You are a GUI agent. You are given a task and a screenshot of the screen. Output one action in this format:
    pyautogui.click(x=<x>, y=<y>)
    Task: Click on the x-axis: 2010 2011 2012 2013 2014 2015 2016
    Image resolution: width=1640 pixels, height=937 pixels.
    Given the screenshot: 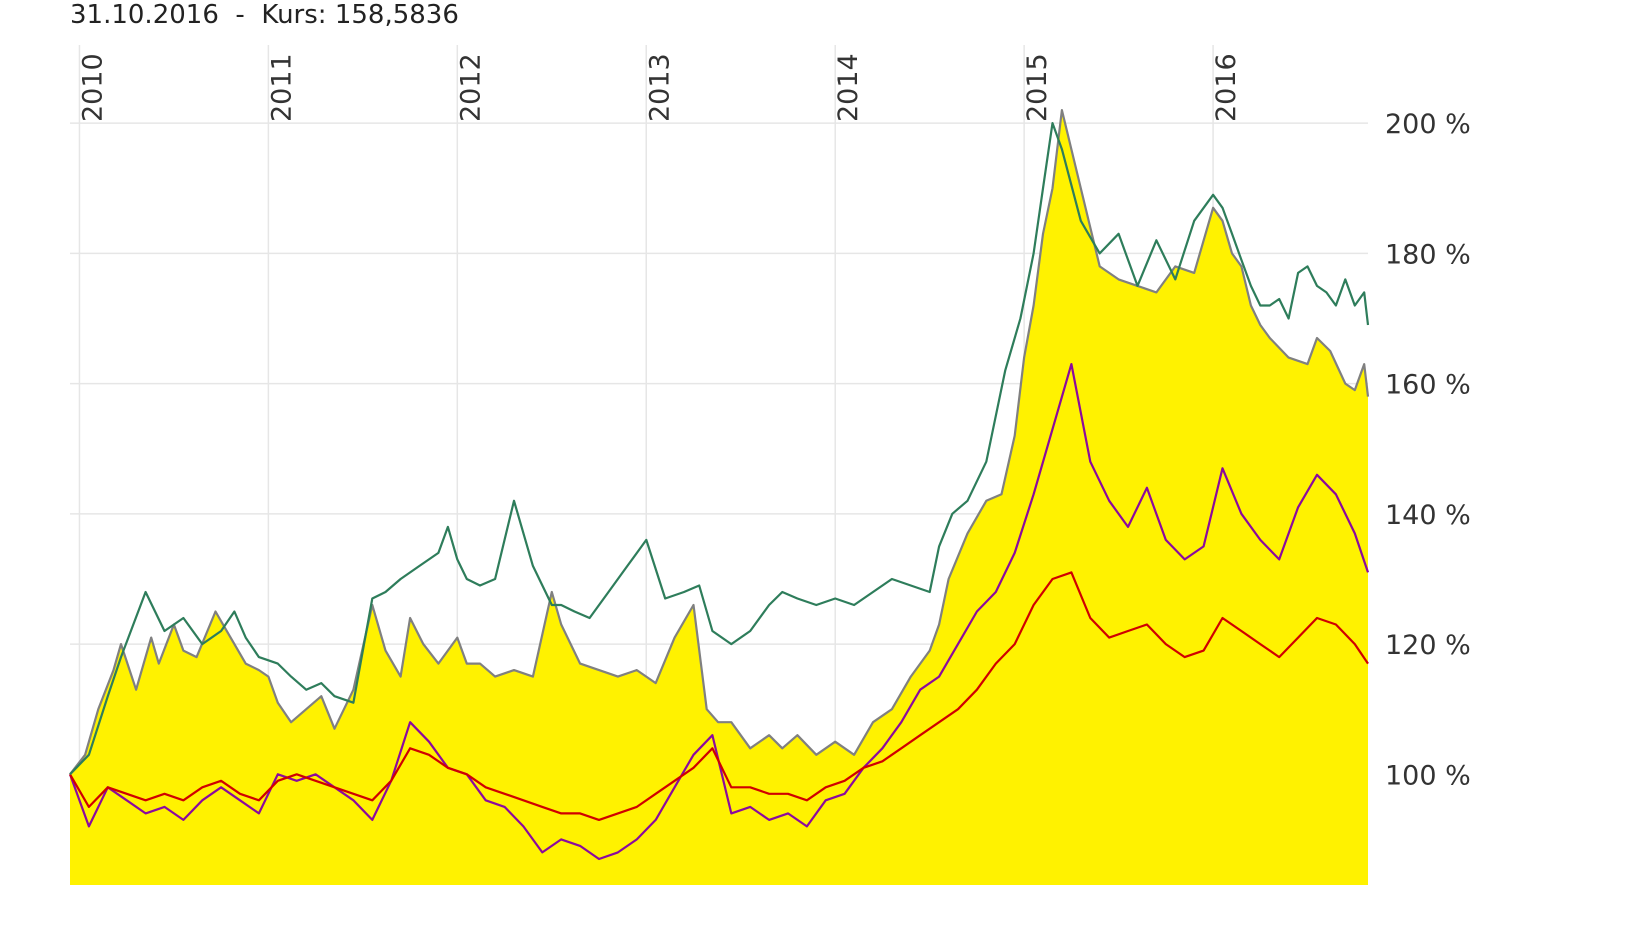 What is the action you would take?
    pyautogui.click(x=659, y=87)
    